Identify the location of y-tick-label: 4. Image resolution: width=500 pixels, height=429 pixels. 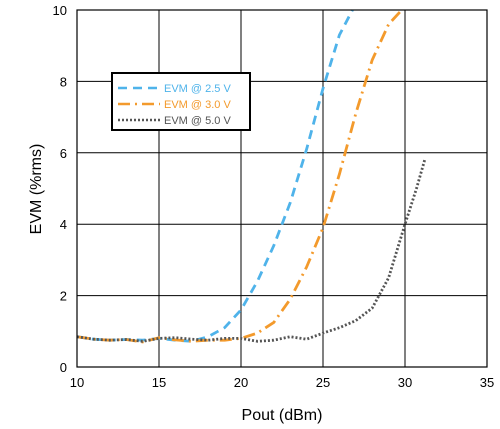
(63, 224).